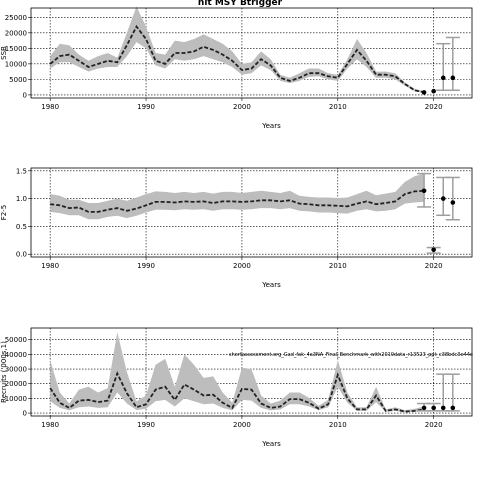  What do you see at coordinates (21, 255) in the screenshot?
I see `y-tick-label: 0.0` at bounding box center [21, 255].